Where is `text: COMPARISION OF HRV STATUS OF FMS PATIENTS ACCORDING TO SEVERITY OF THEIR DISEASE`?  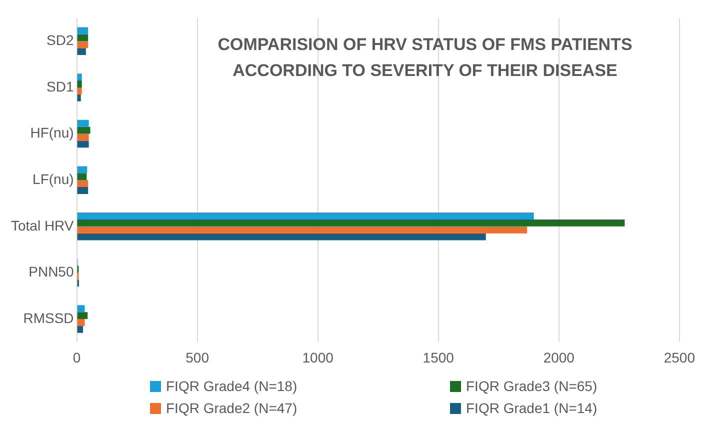
text: COMPARISION OF HRV STATUS OF FMS PATIENTS ACCORDING TO SEVERITY OF THEIR DISEASE is located at coordinates (425, 57).